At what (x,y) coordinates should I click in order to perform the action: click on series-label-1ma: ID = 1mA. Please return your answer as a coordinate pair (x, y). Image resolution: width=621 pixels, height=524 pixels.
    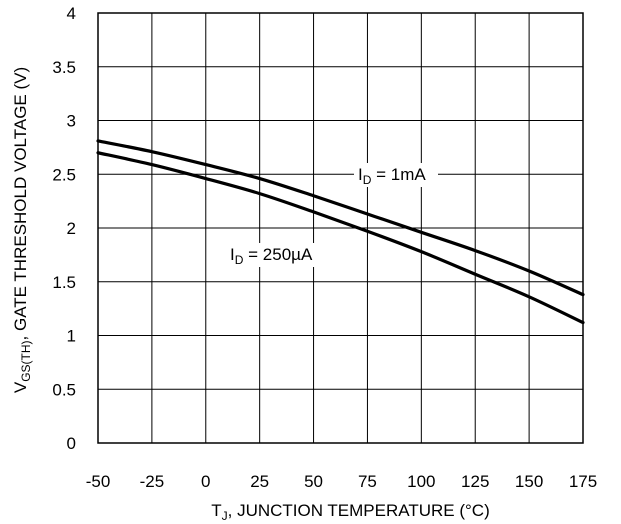
    Looking at the image, I should click on (396, 175).